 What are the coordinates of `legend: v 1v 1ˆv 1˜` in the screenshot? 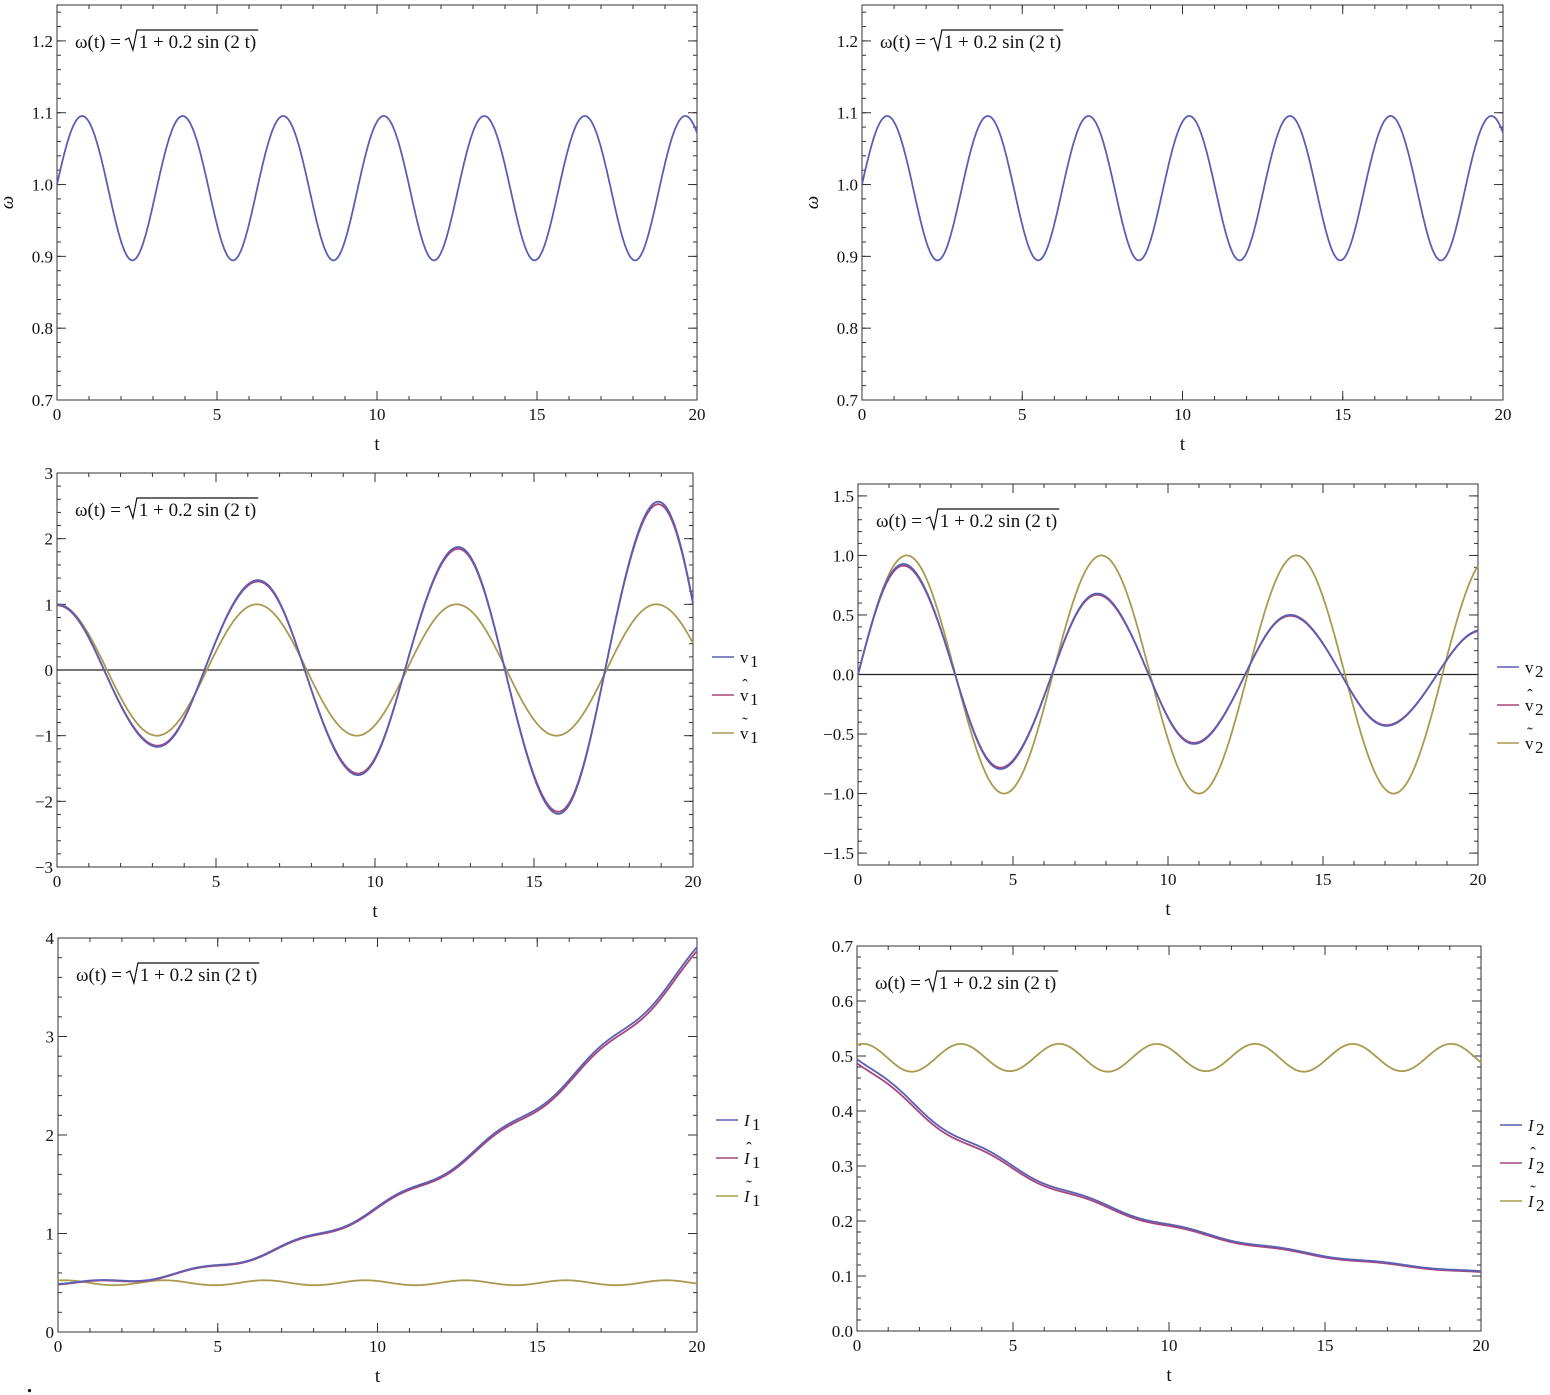 It's located at (735, 697).